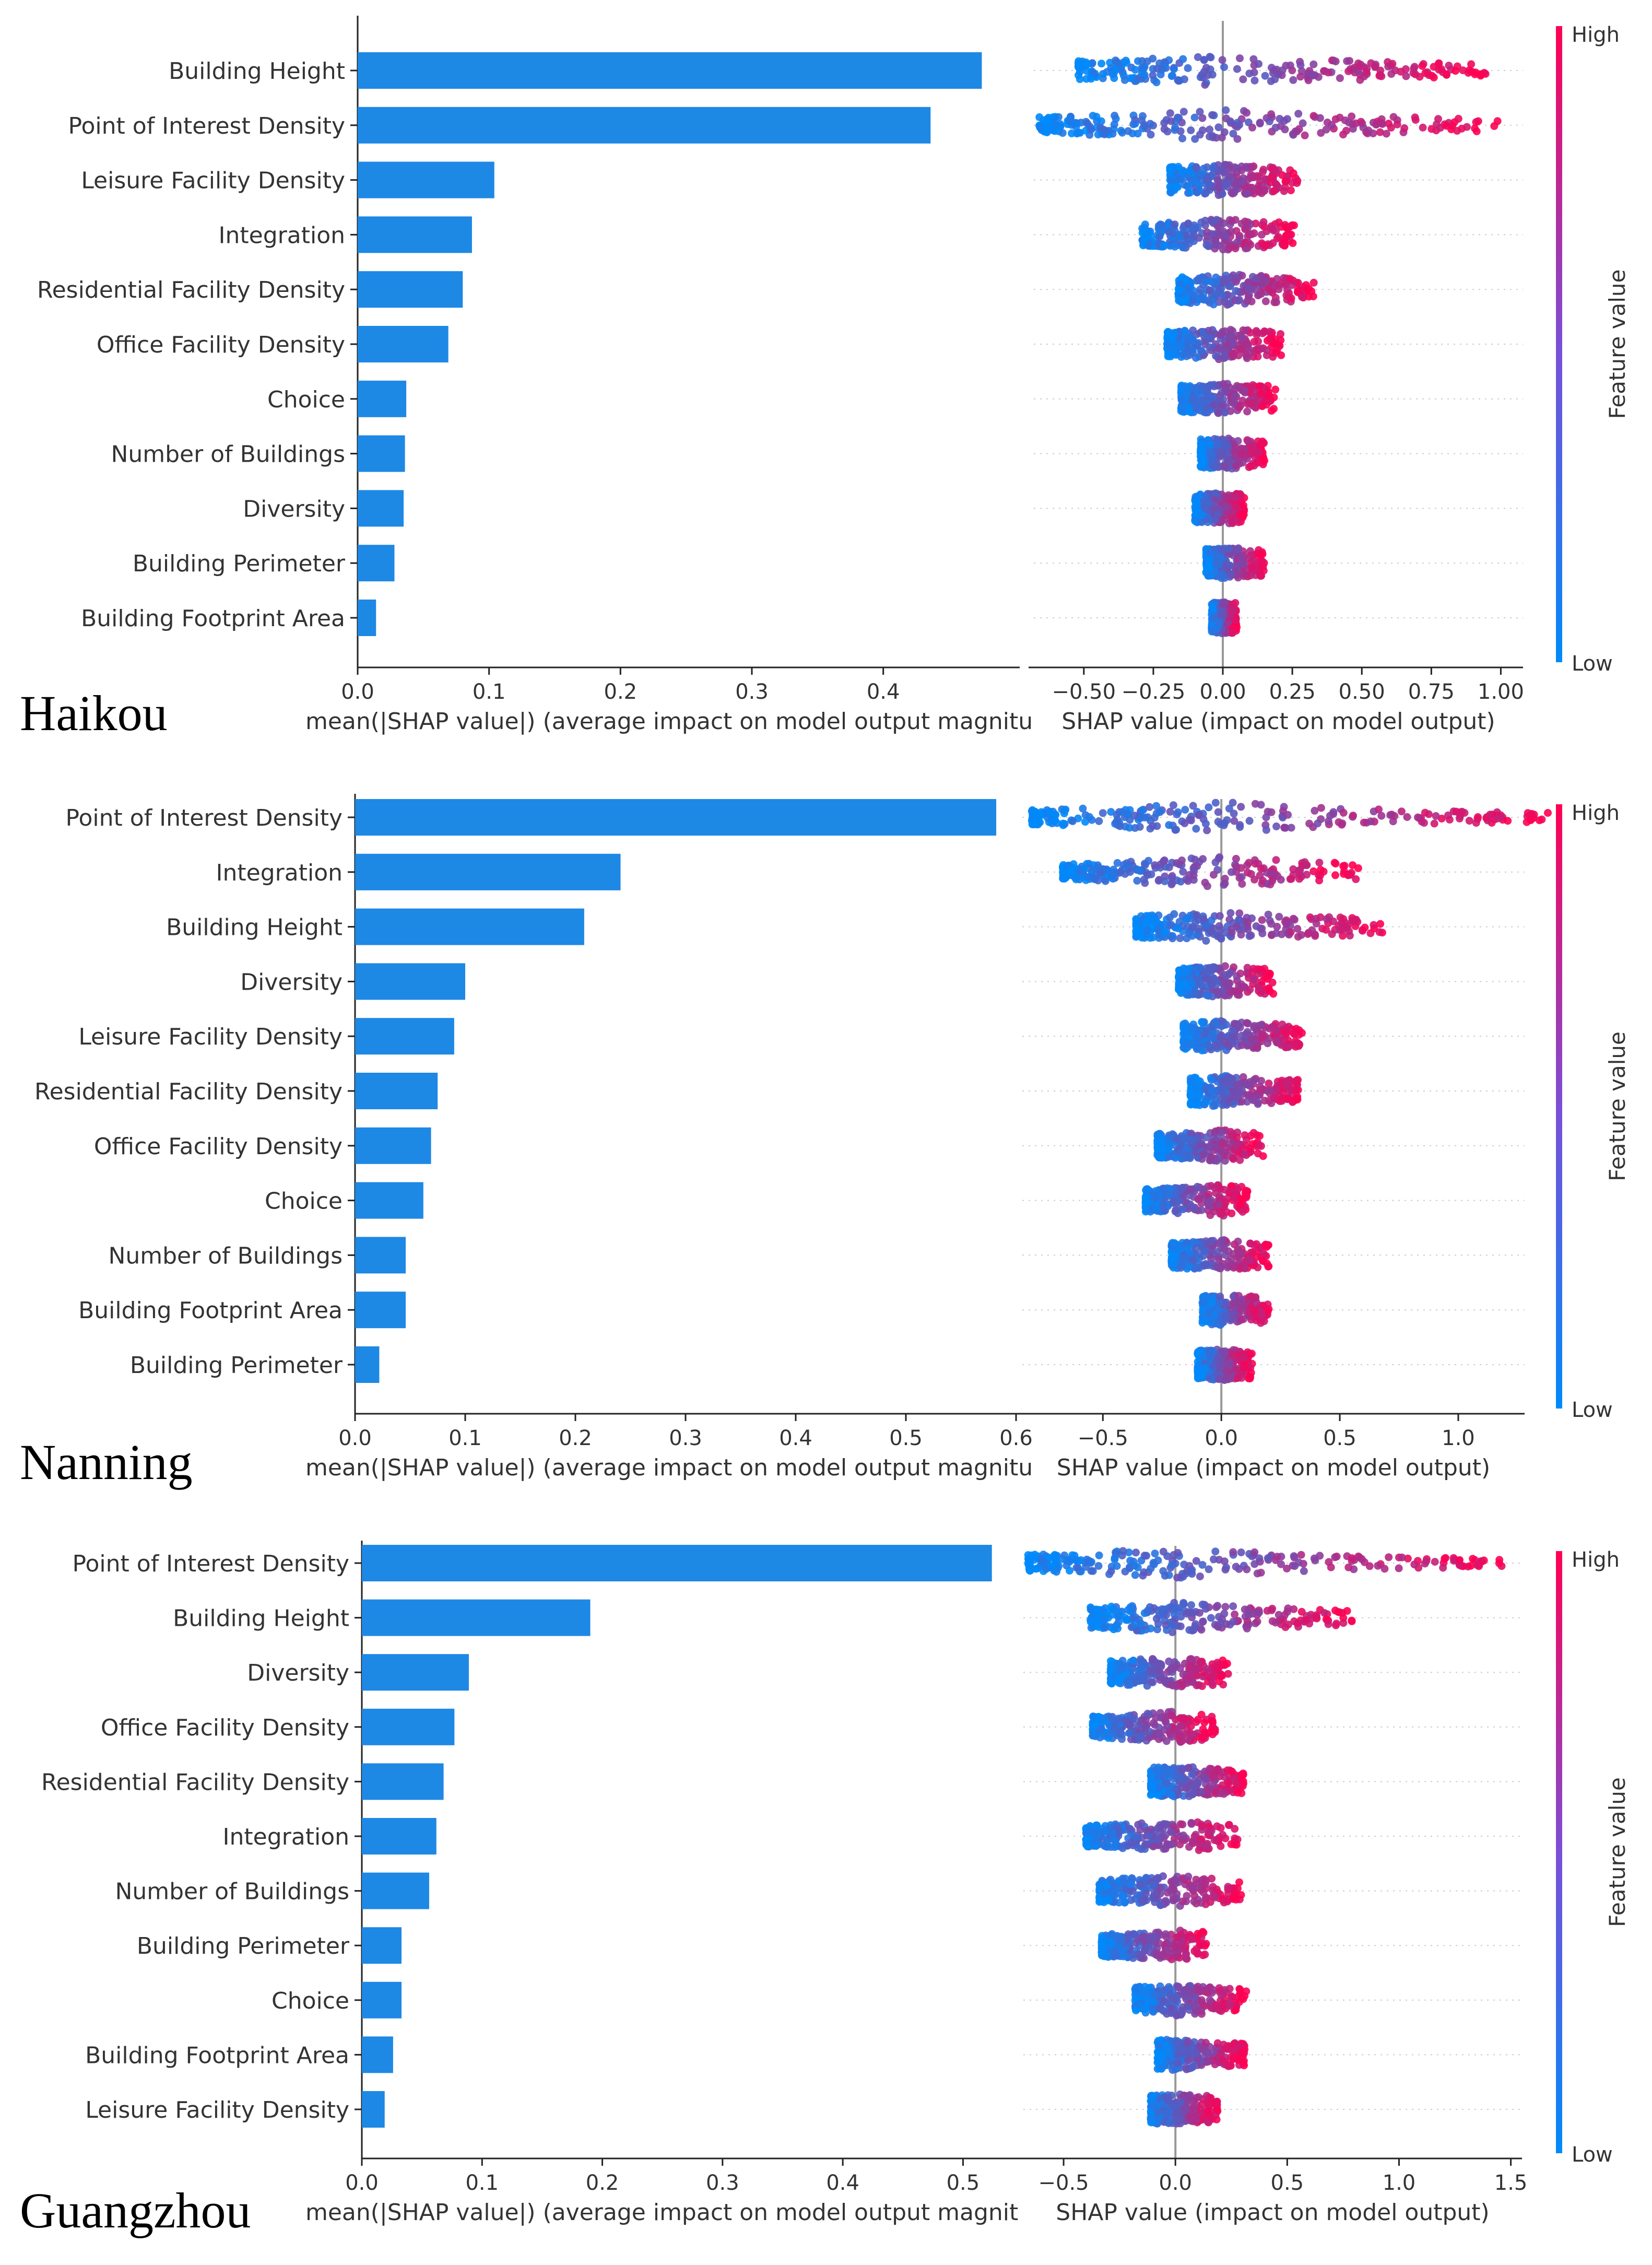 This screenshot has height=2265, width=1652. What do you see at coordinates (1592, 664) in the screenshot?
I see `colorbar-low-label: Low` at bounding box center [1592, 664].